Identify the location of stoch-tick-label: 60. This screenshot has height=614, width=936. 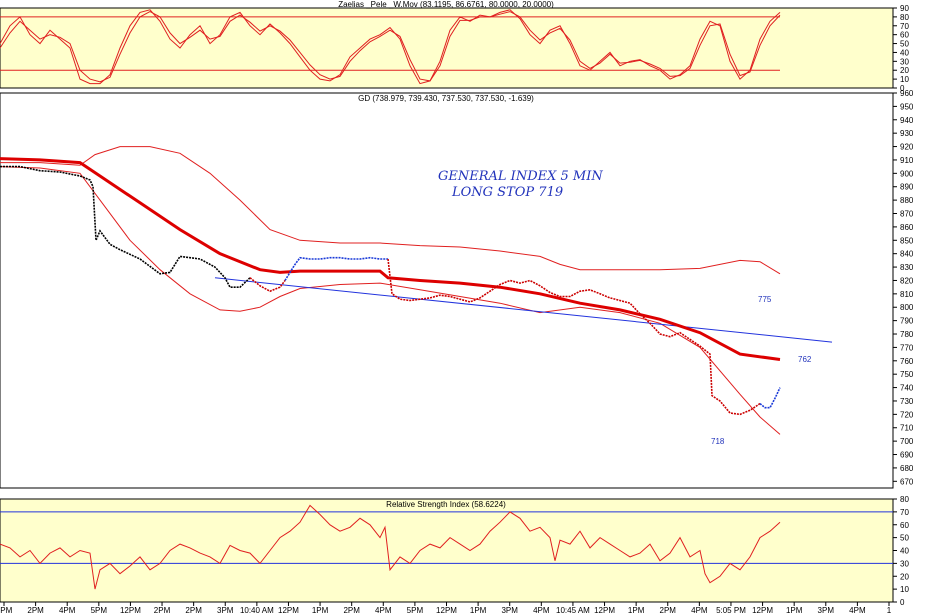
(904, 35).